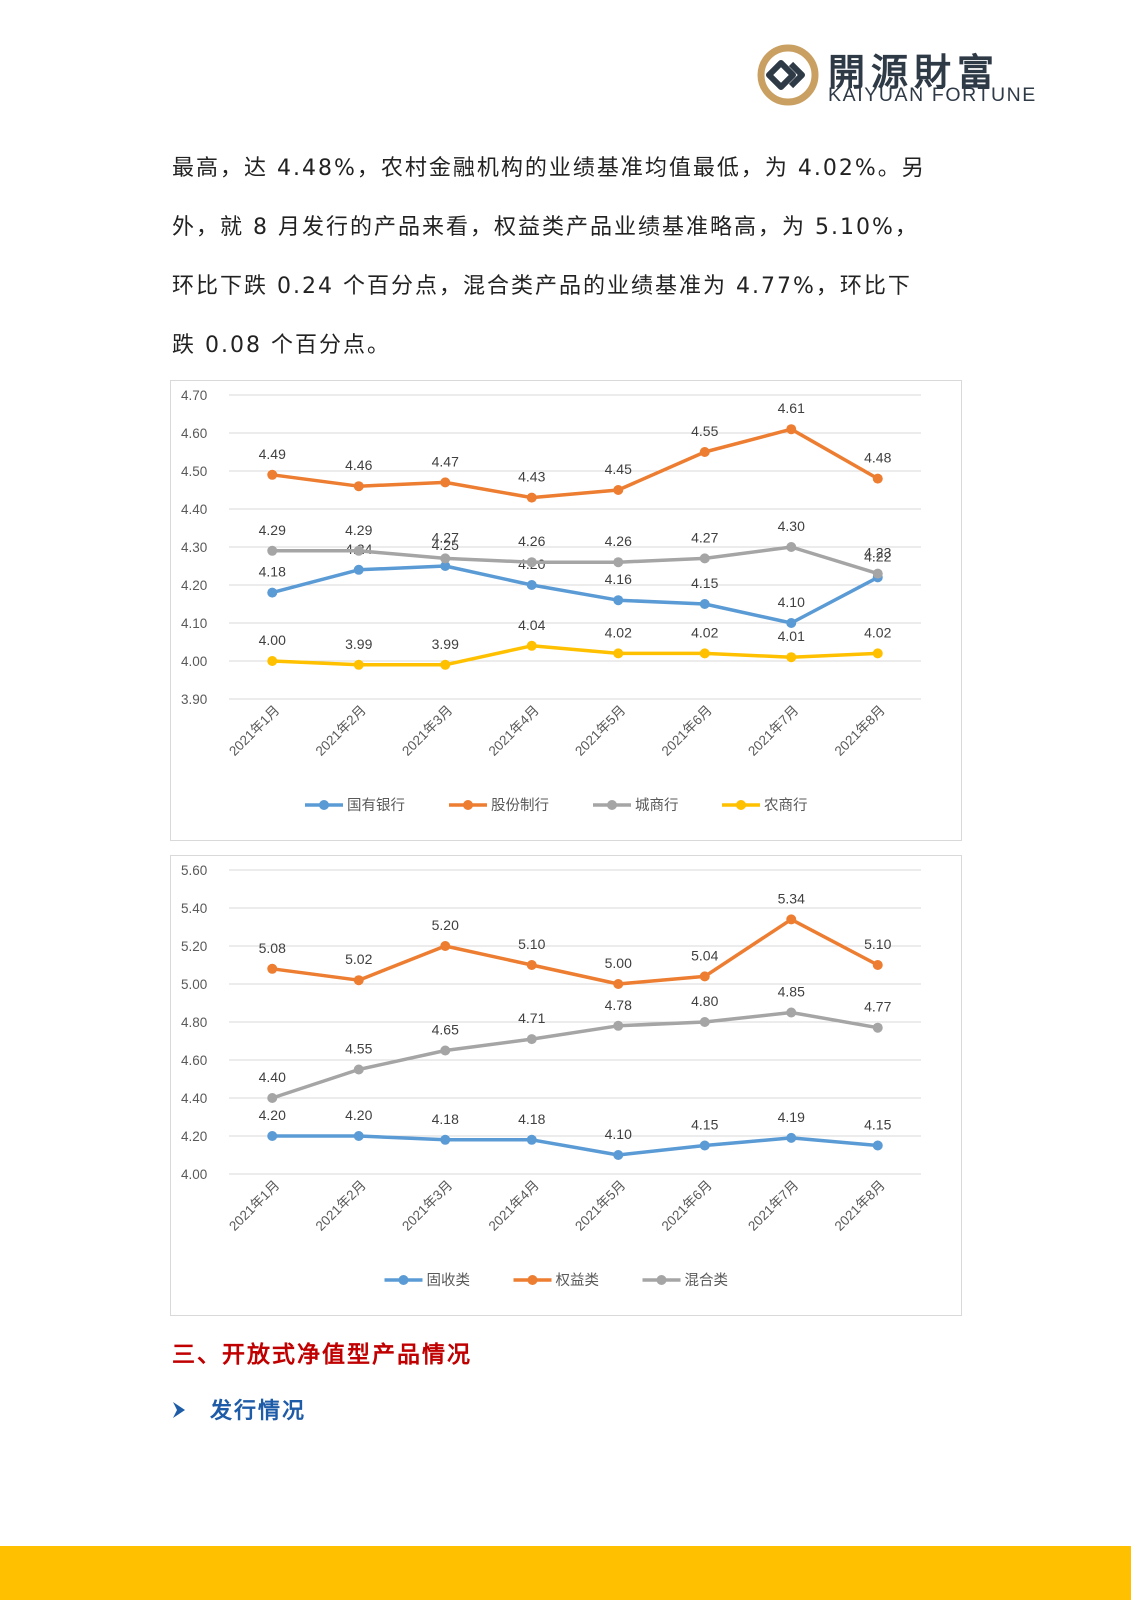  I want to click on data-label: 5.04, so click(704, 955).